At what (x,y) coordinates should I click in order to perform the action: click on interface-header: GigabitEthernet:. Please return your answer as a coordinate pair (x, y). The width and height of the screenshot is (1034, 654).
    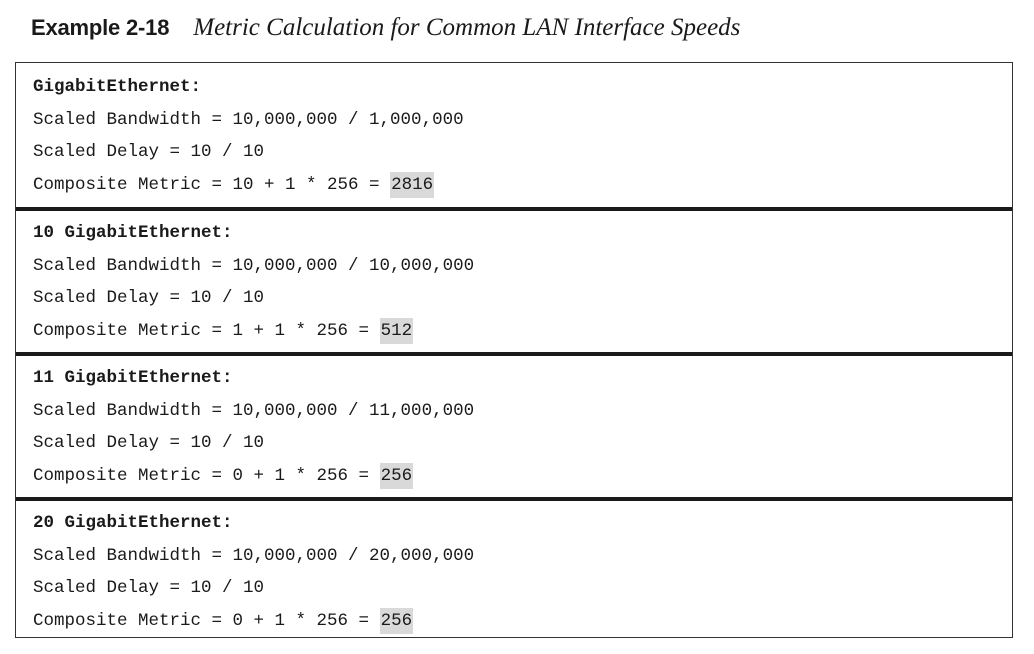
    Looking at the image, I should click on (117, 87).